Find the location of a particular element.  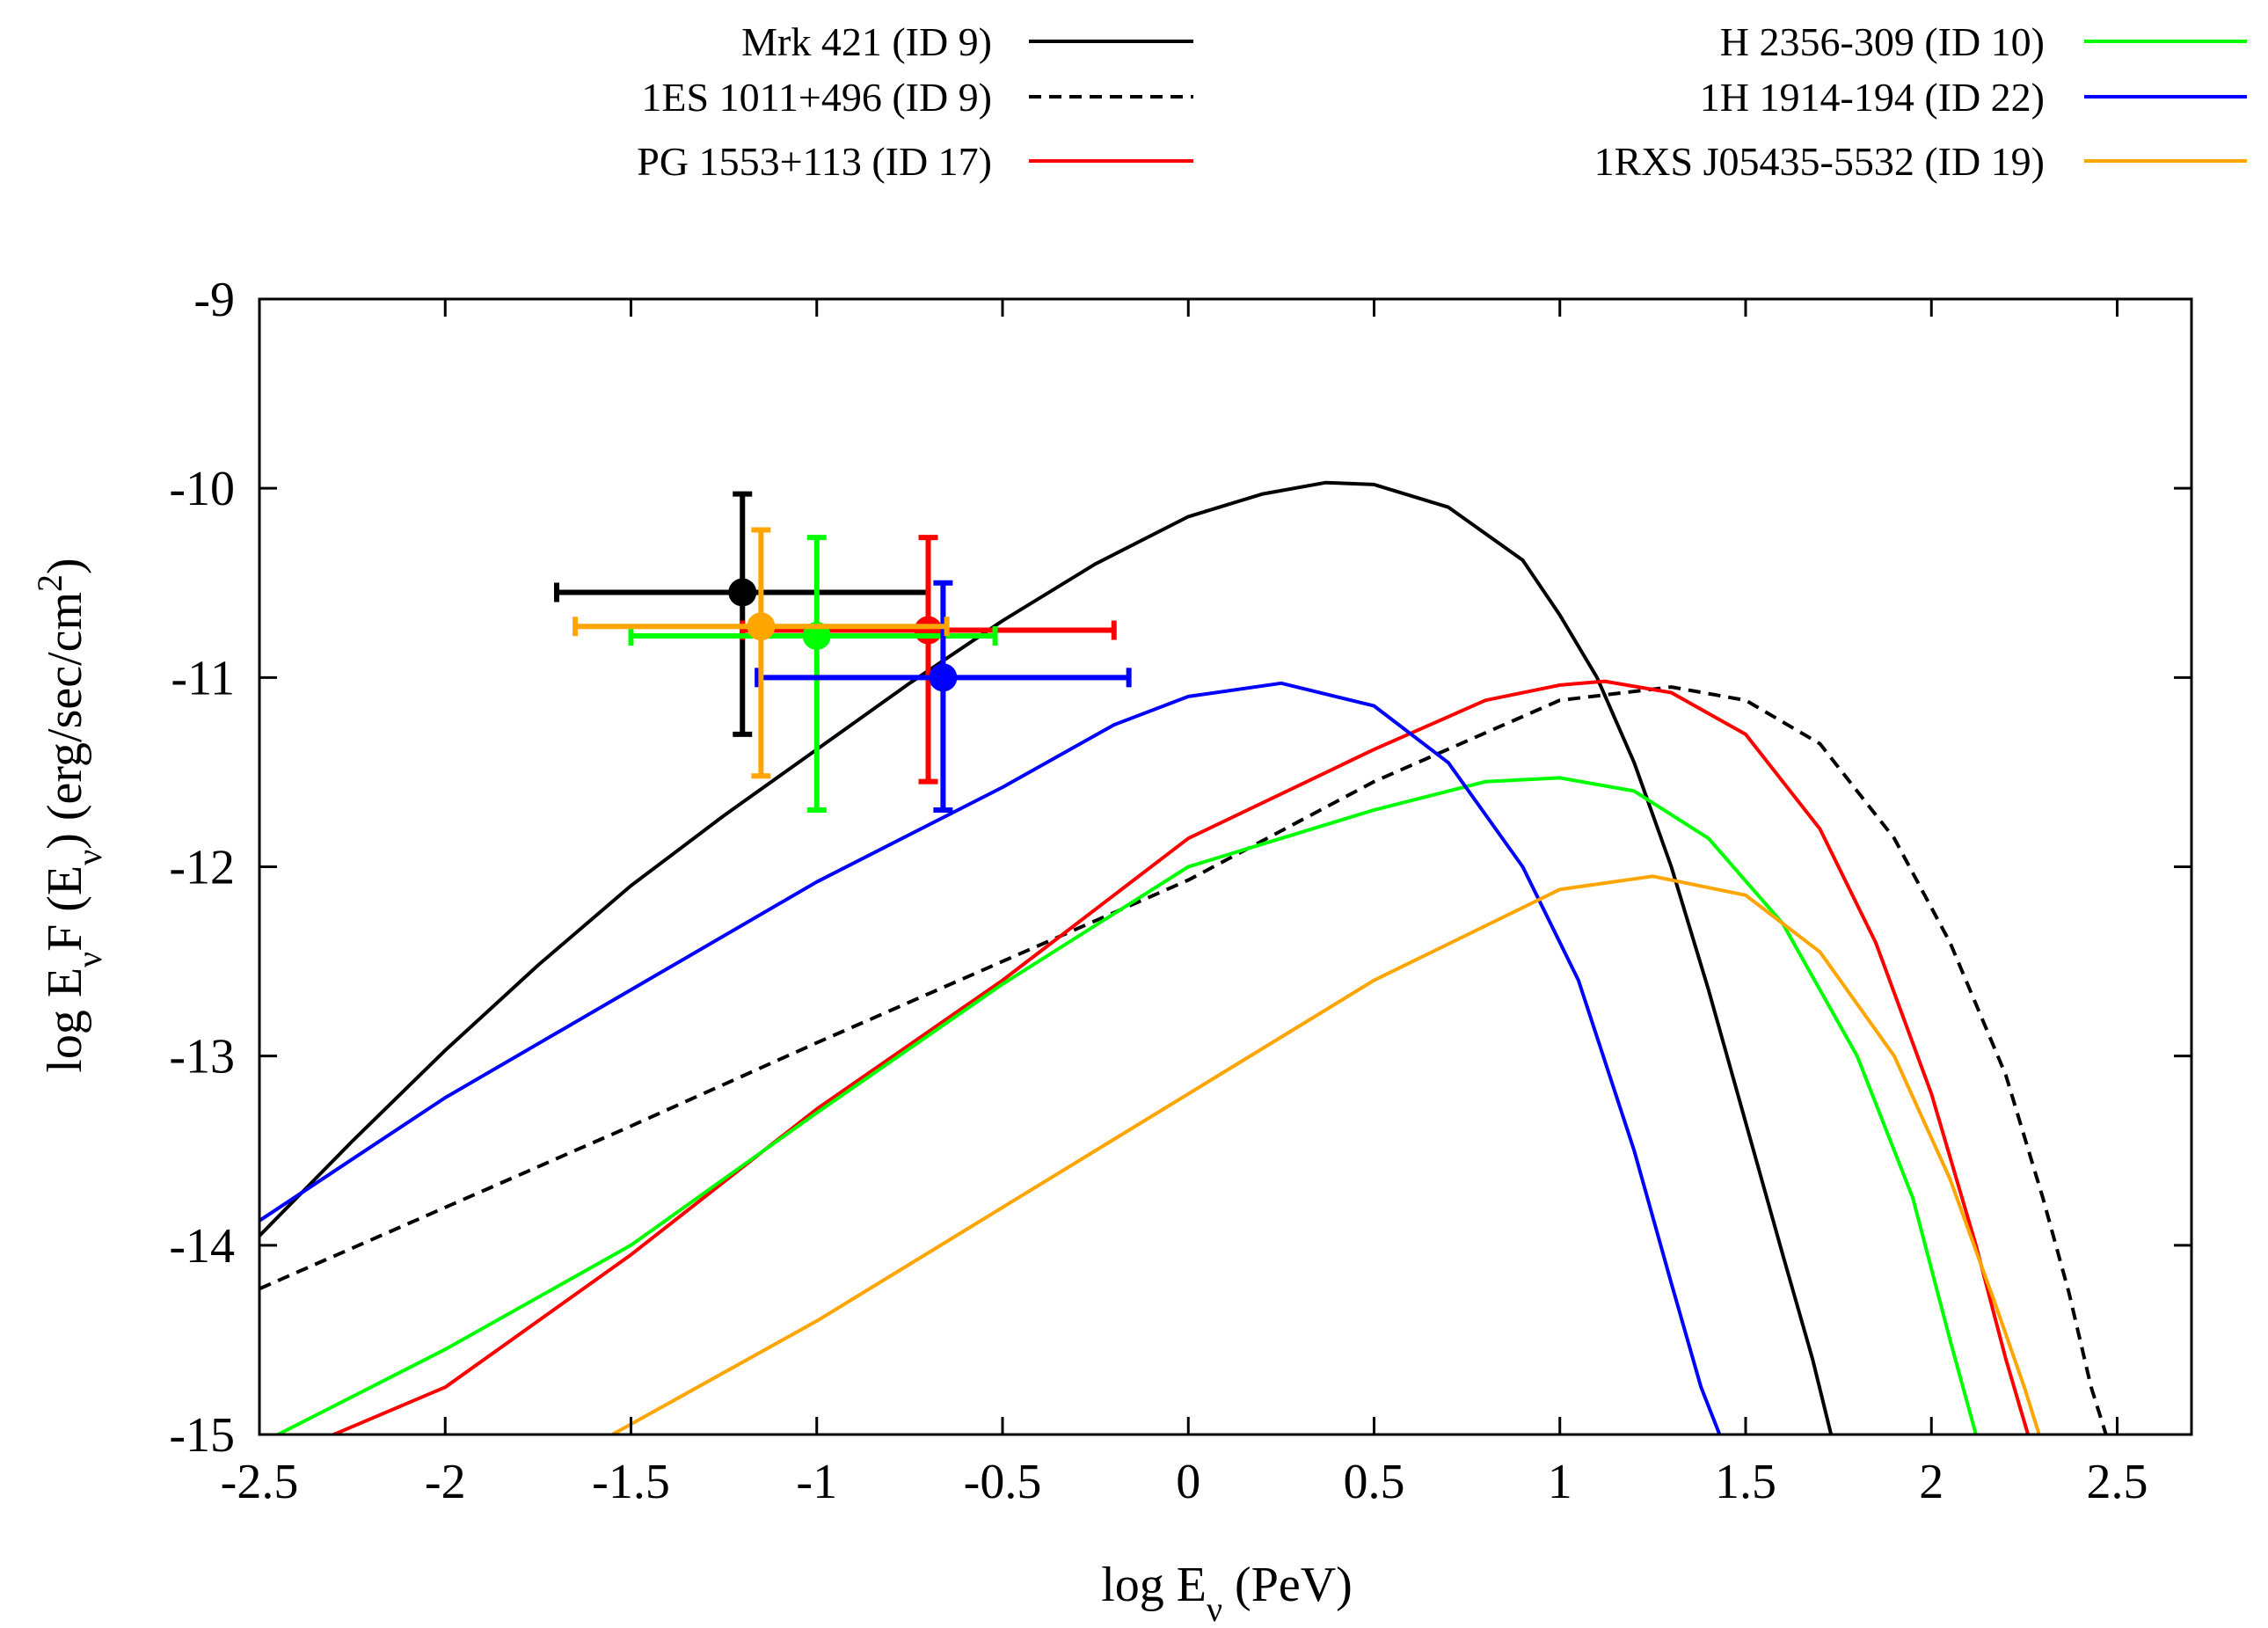

x-tick-label: 2.5 is located at coordinates (2117, 1482).